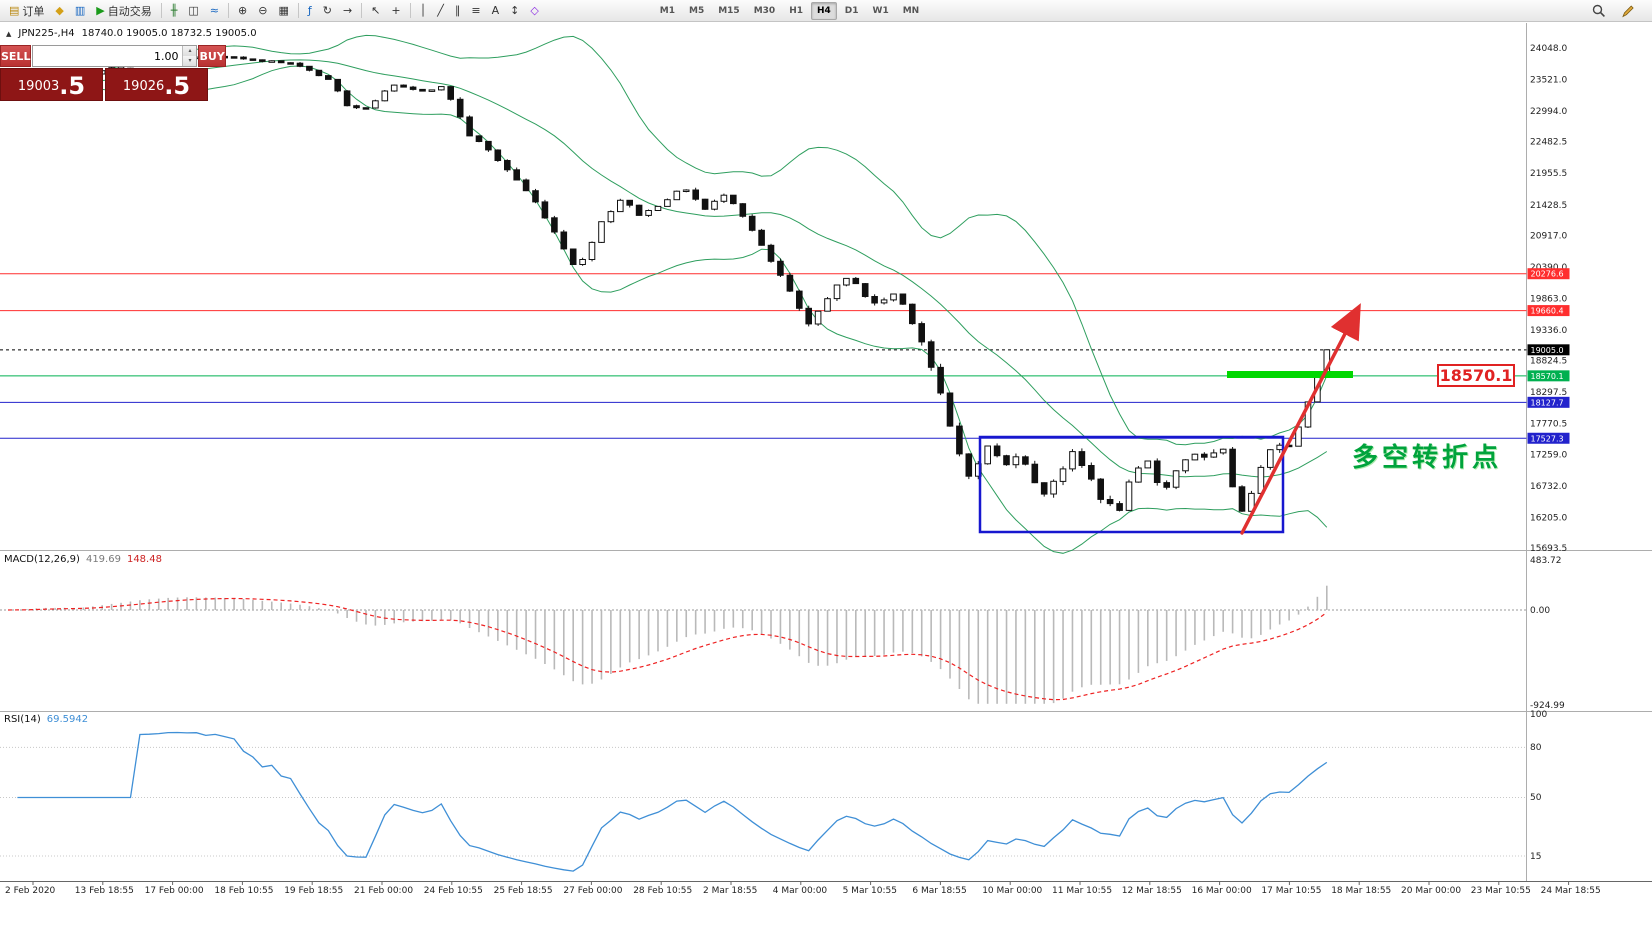  What do you see at coordinates (880, 10) in the screenshot?
I see `timeframe-w1-button: W1` at bounding box center [880, 10].